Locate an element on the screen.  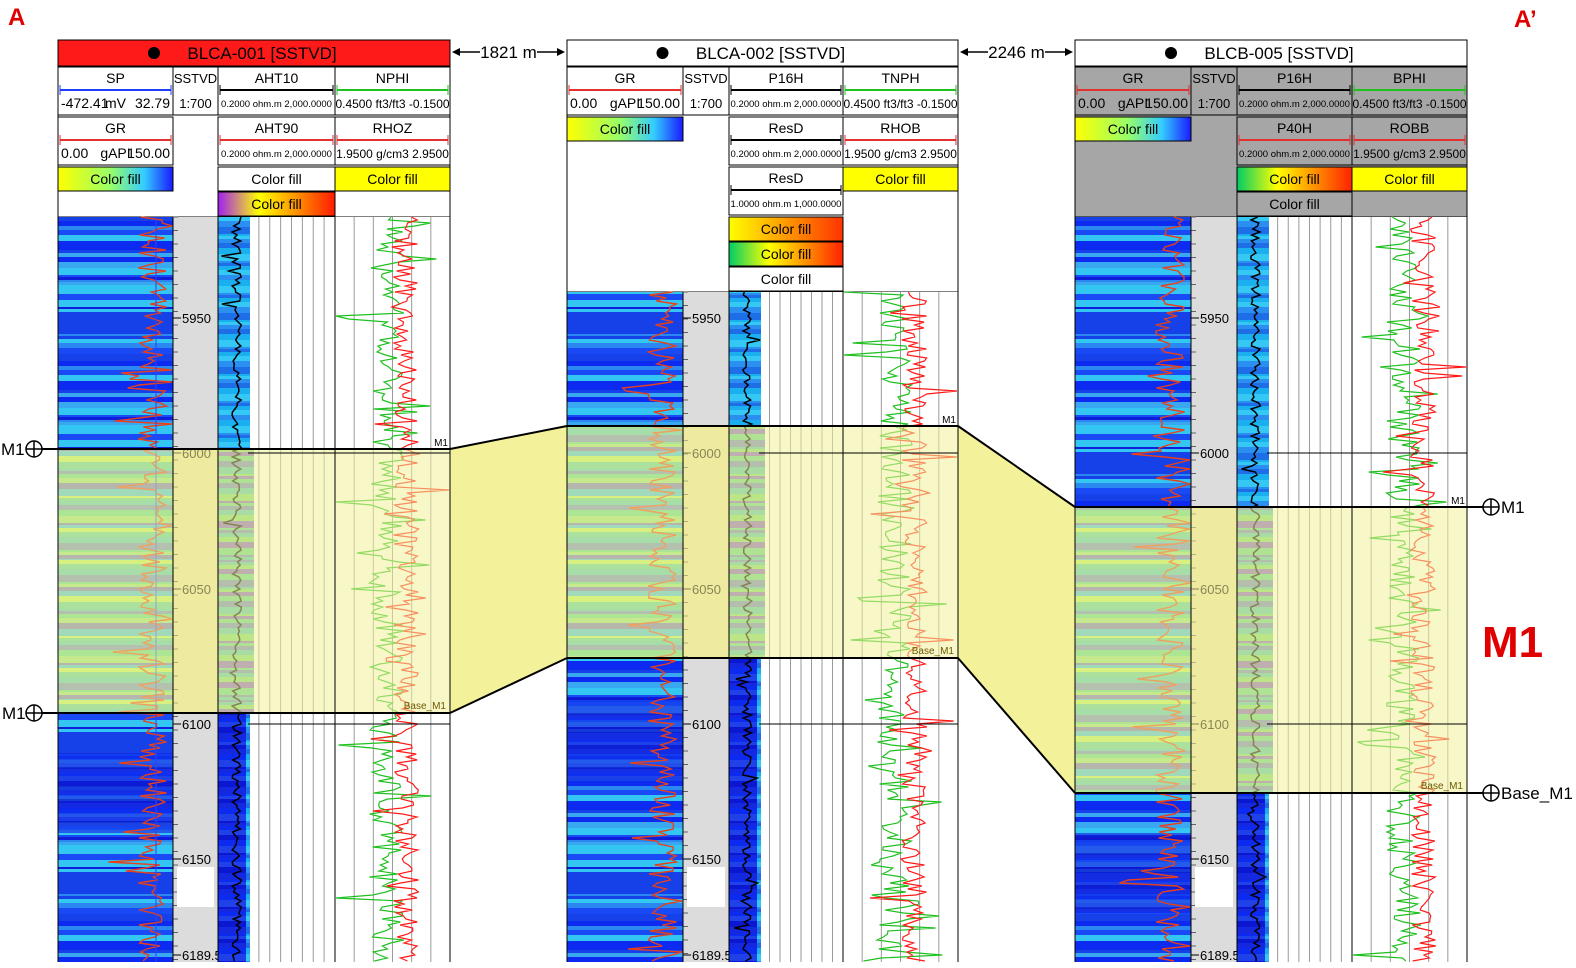
curve-name: RHOB is located at coordinates (900, 128).